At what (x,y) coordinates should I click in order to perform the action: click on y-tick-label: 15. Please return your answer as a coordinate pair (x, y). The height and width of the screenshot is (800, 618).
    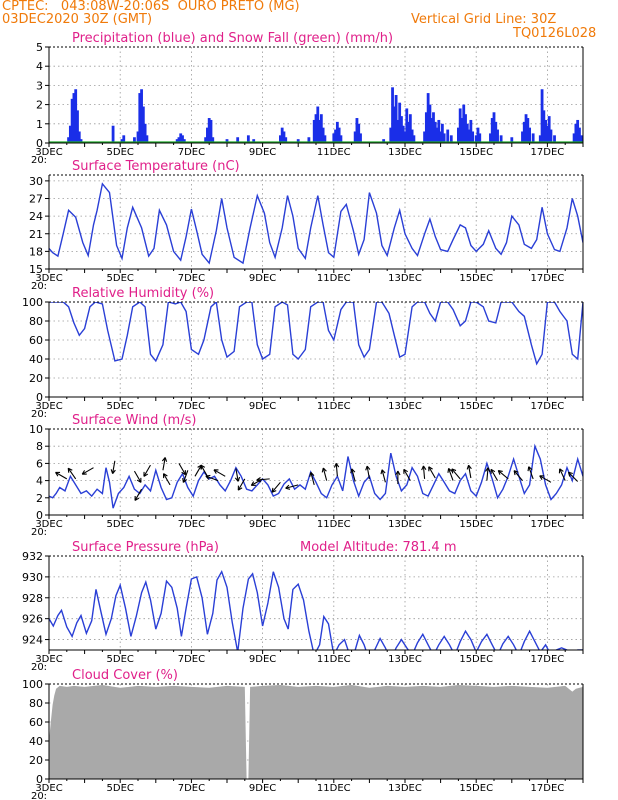
    Looking at the image, I should click on (36, 269).